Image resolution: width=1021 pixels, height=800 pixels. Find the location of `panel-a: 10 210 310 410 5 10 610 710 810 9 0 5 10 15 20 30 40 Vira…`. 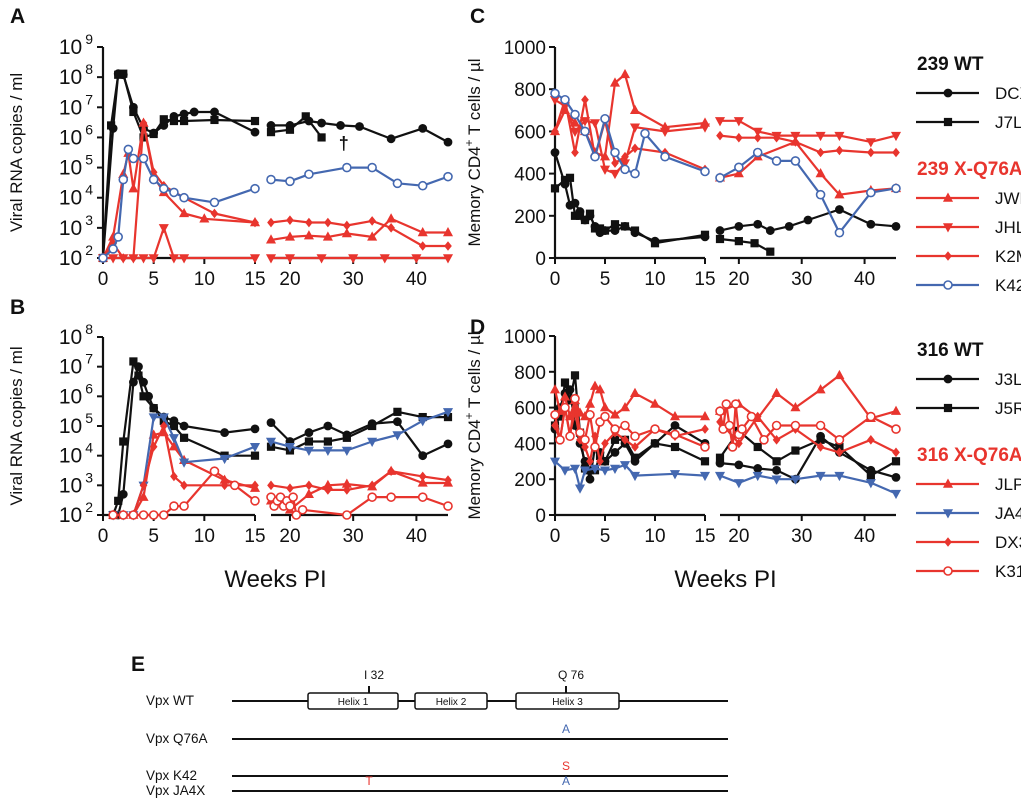

panel-a: 10 210 310 410 5 10 610 710 810 9 0 5 10 15 20 30 40 Vira… is located at coordinates (230, 160).